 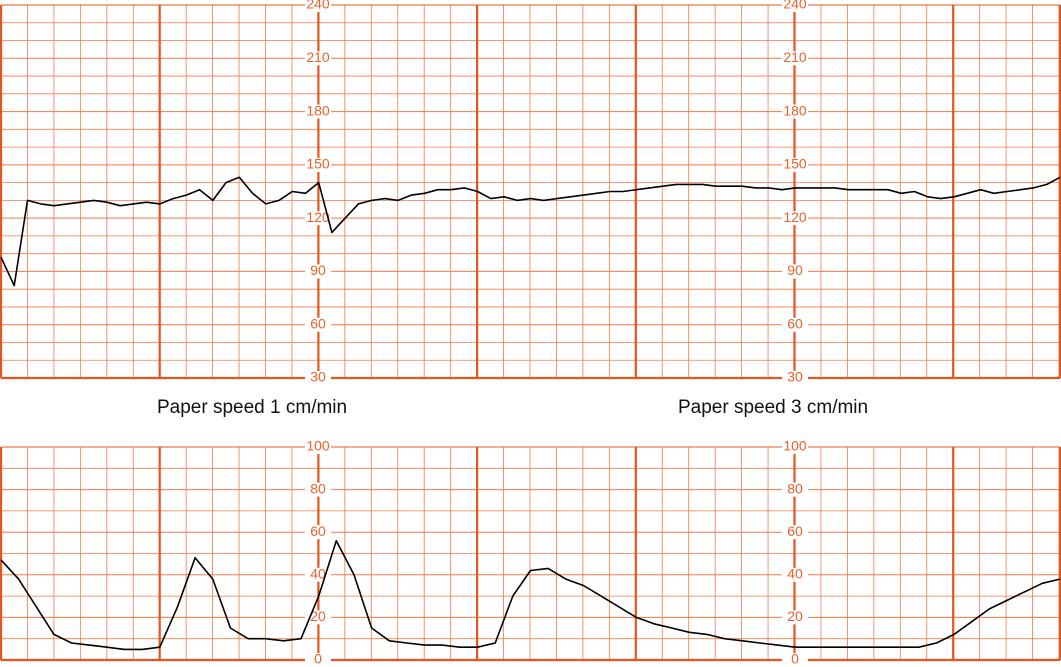 I want to click on annotation: Paper speed 1 cm/min, so click(x=252, y=407).